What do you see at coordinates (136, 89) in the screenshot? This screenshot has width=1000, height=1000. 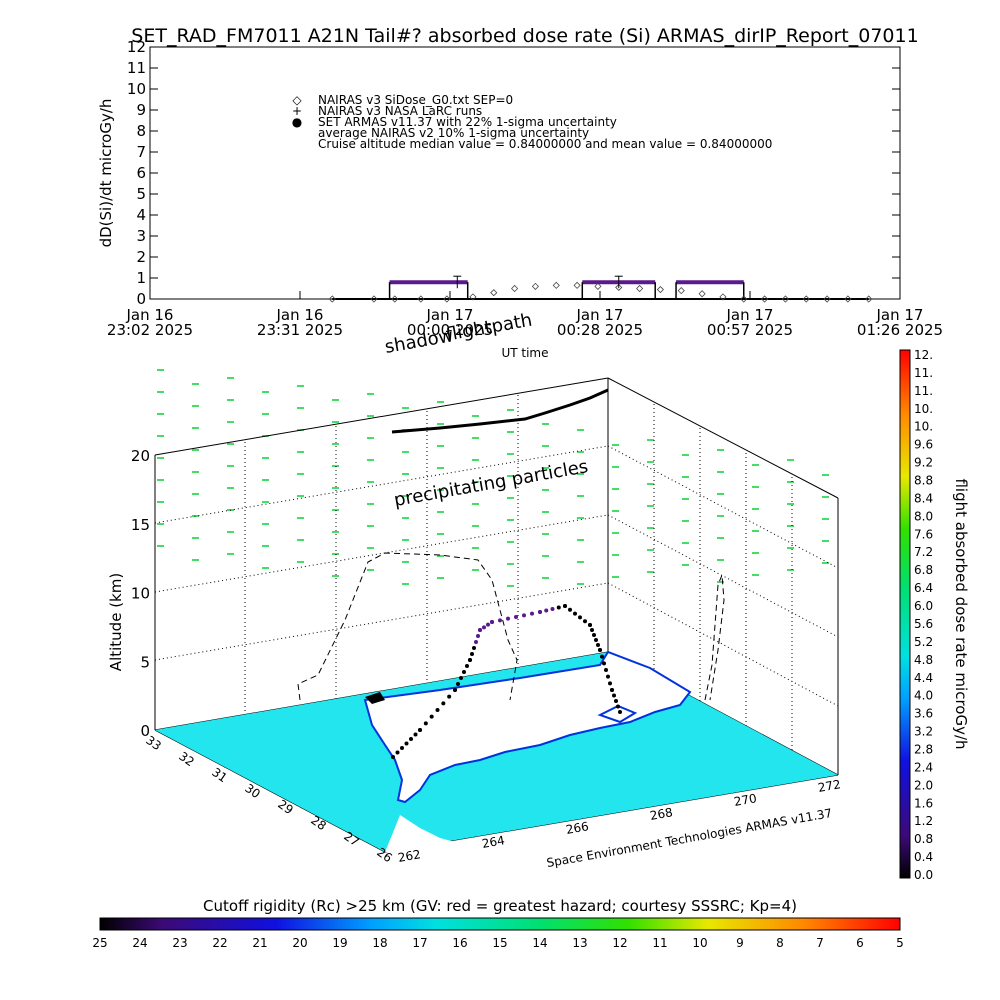 I see `y-tick-label: 10` at bounding box center [136, 89].